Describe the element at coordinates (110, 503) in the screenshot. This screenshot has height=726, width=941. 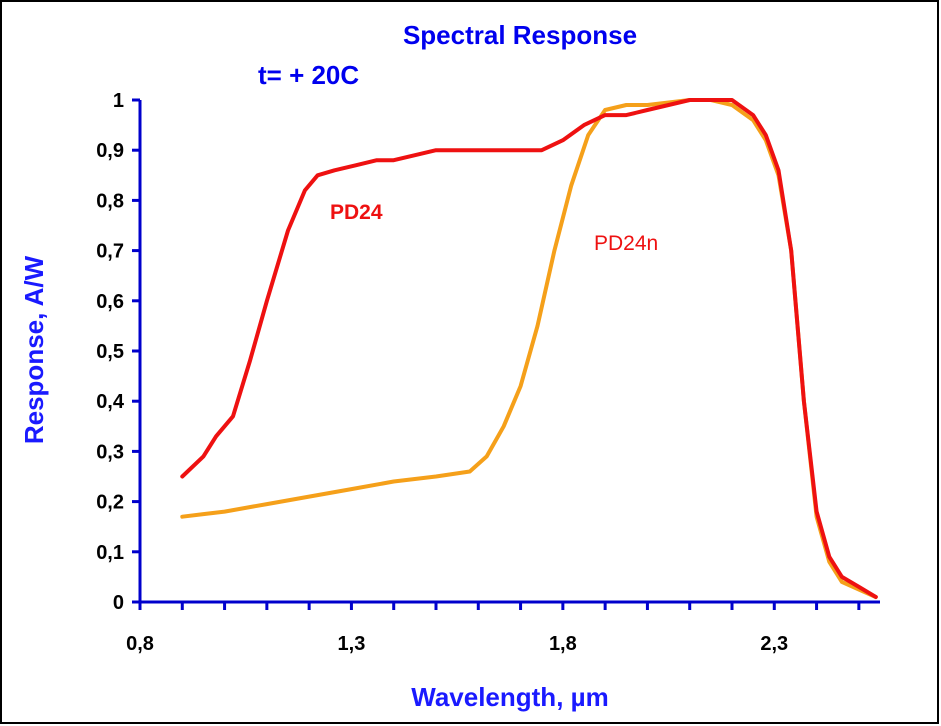
I see `y-tick-label: 0,2` at that location.